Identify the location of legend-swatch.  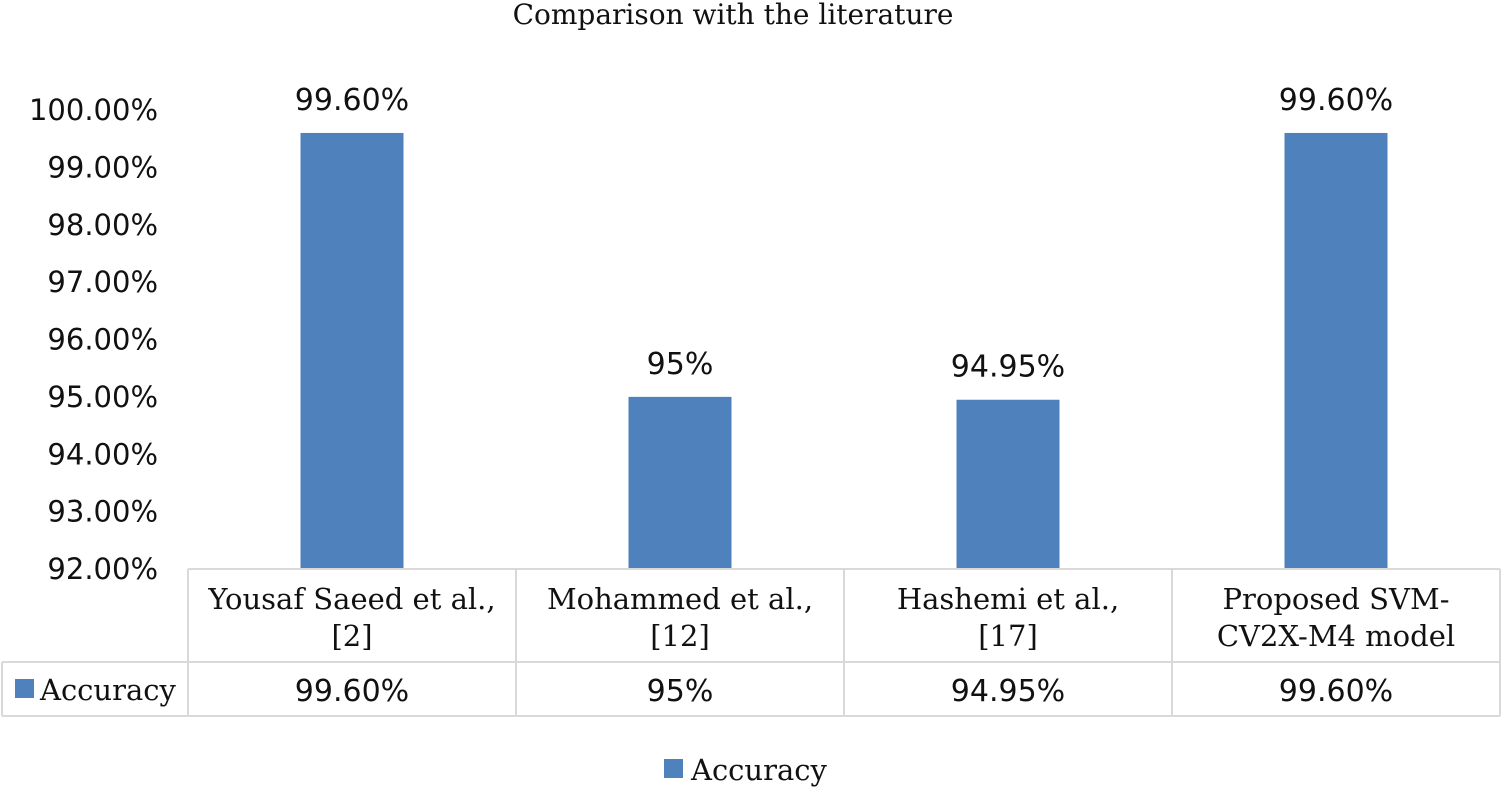
(673, 768).